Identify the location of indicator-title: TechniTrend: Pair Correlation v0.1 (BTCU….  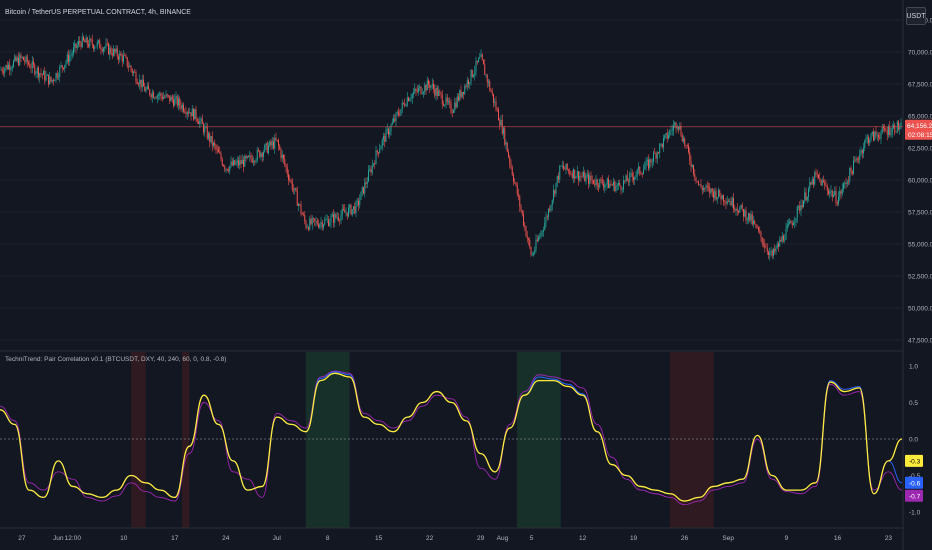
(115, 359).